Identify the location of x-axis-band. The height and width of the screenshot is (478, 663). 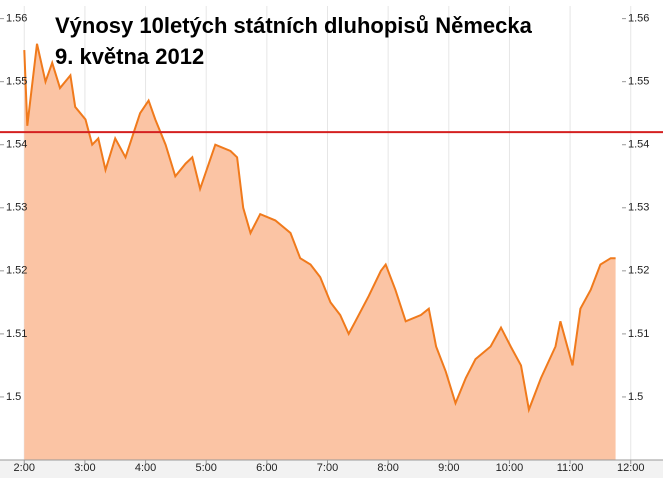
(331, 469).